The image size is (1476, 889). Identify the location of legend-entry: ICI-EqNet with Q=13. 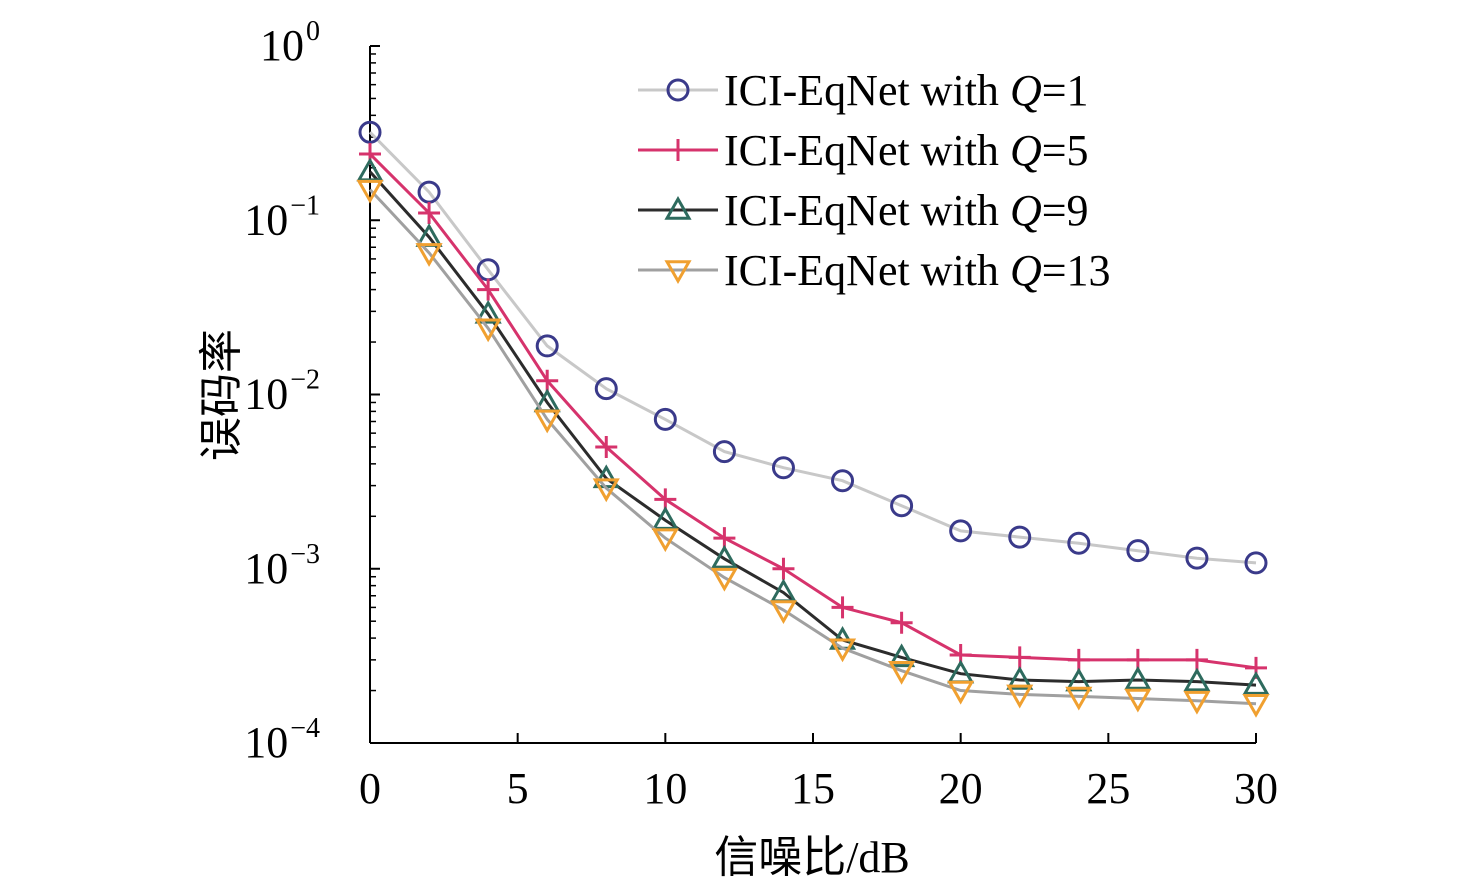
(874, 270).